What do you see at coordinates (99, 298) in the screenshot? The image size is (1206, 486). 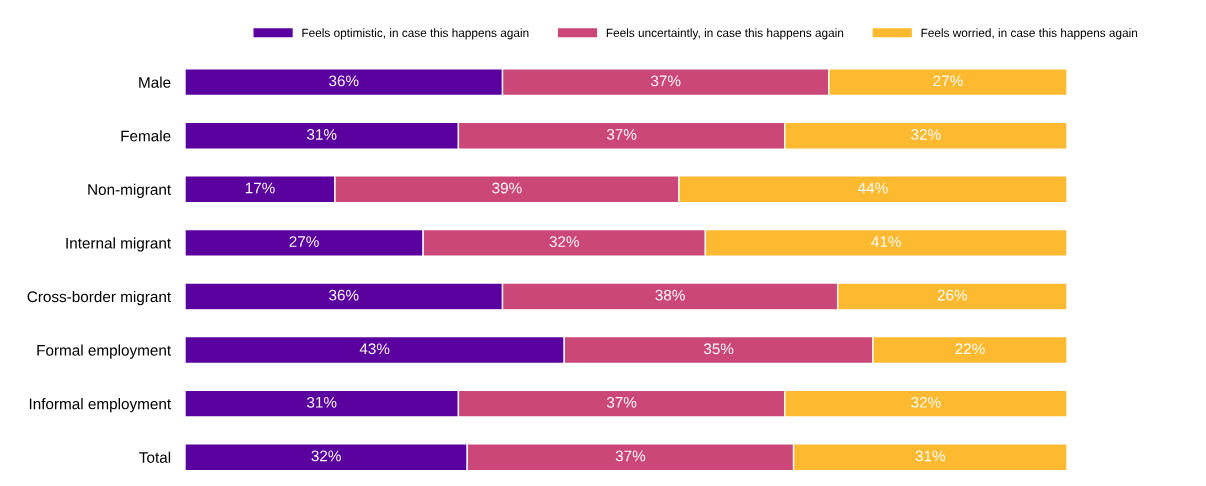 I see `y-tick-label: Cross-border migrant` at bounding box center [99, 298].